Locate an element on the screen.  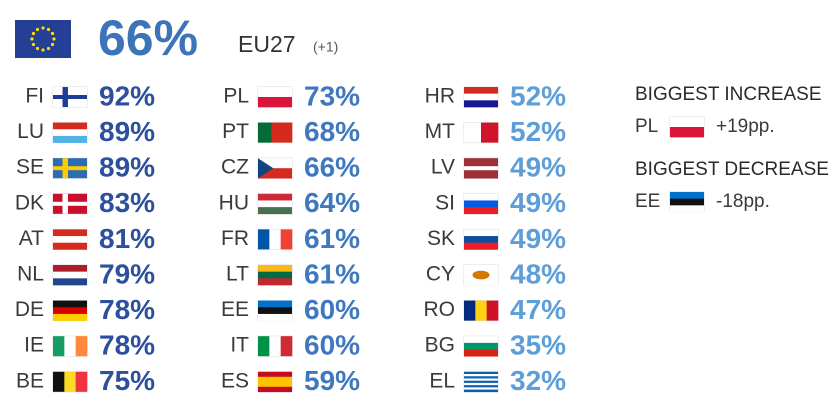
increase-change: +19pp. is located at coordinates (745, 126).